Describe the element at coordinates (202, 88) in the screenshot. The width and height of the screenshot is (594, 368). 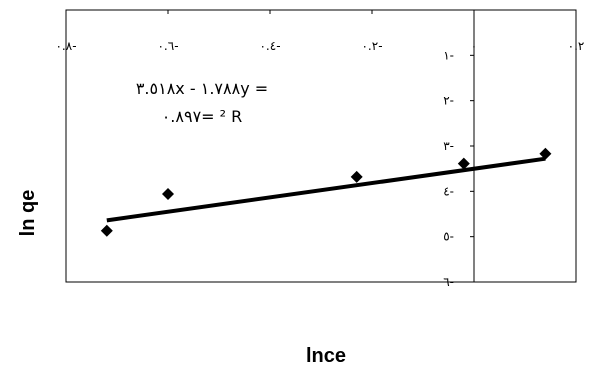
I see `equation-line-1: ٣.٥١٨x - ١.٧٨٨y =` at that location.